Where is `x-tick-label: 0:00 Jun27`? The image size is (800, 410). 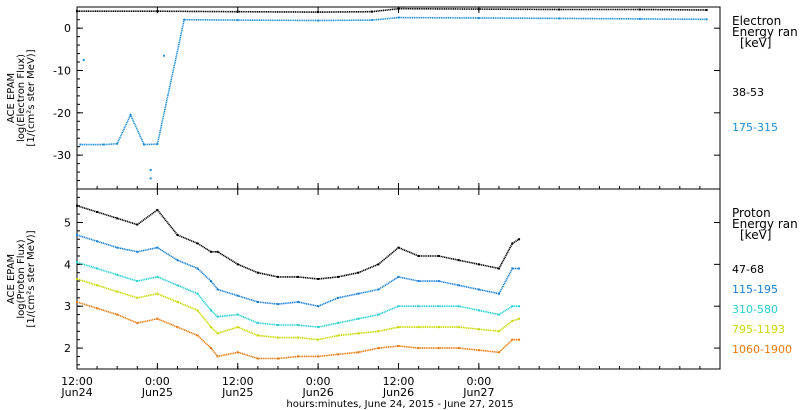 x-tick-label: 0:00 Jun27 is located at coordinates (478, 387).